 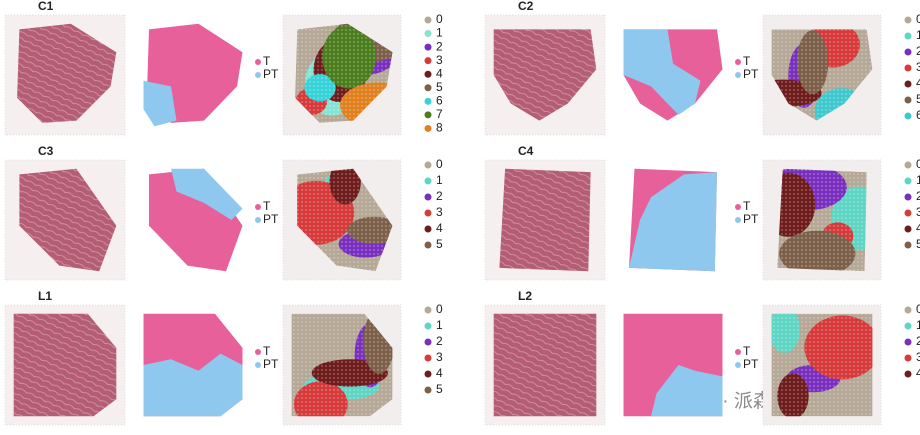 What do you see at coordinates (526, 6) in the screenshot?
I see `panel-title: C2` at bounding box center [526, 6].